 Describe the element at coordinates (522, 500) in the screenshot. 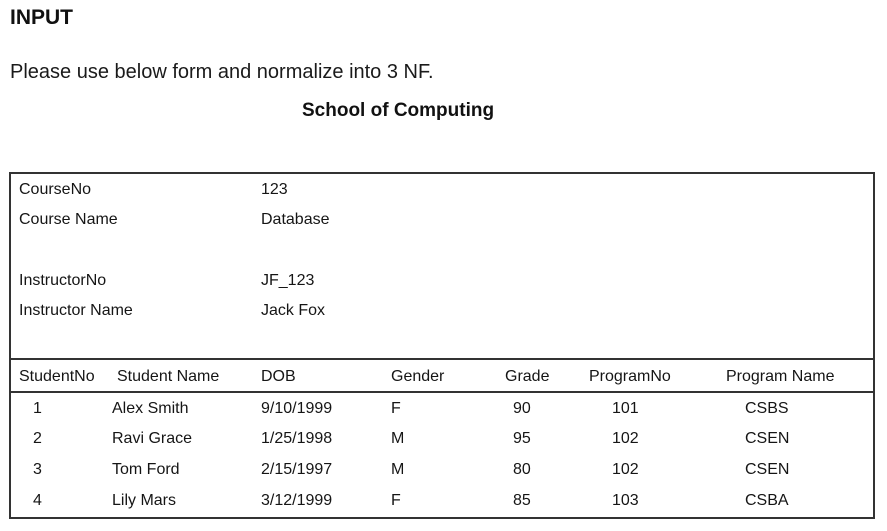

I see `cell-grade: 85` at that location.